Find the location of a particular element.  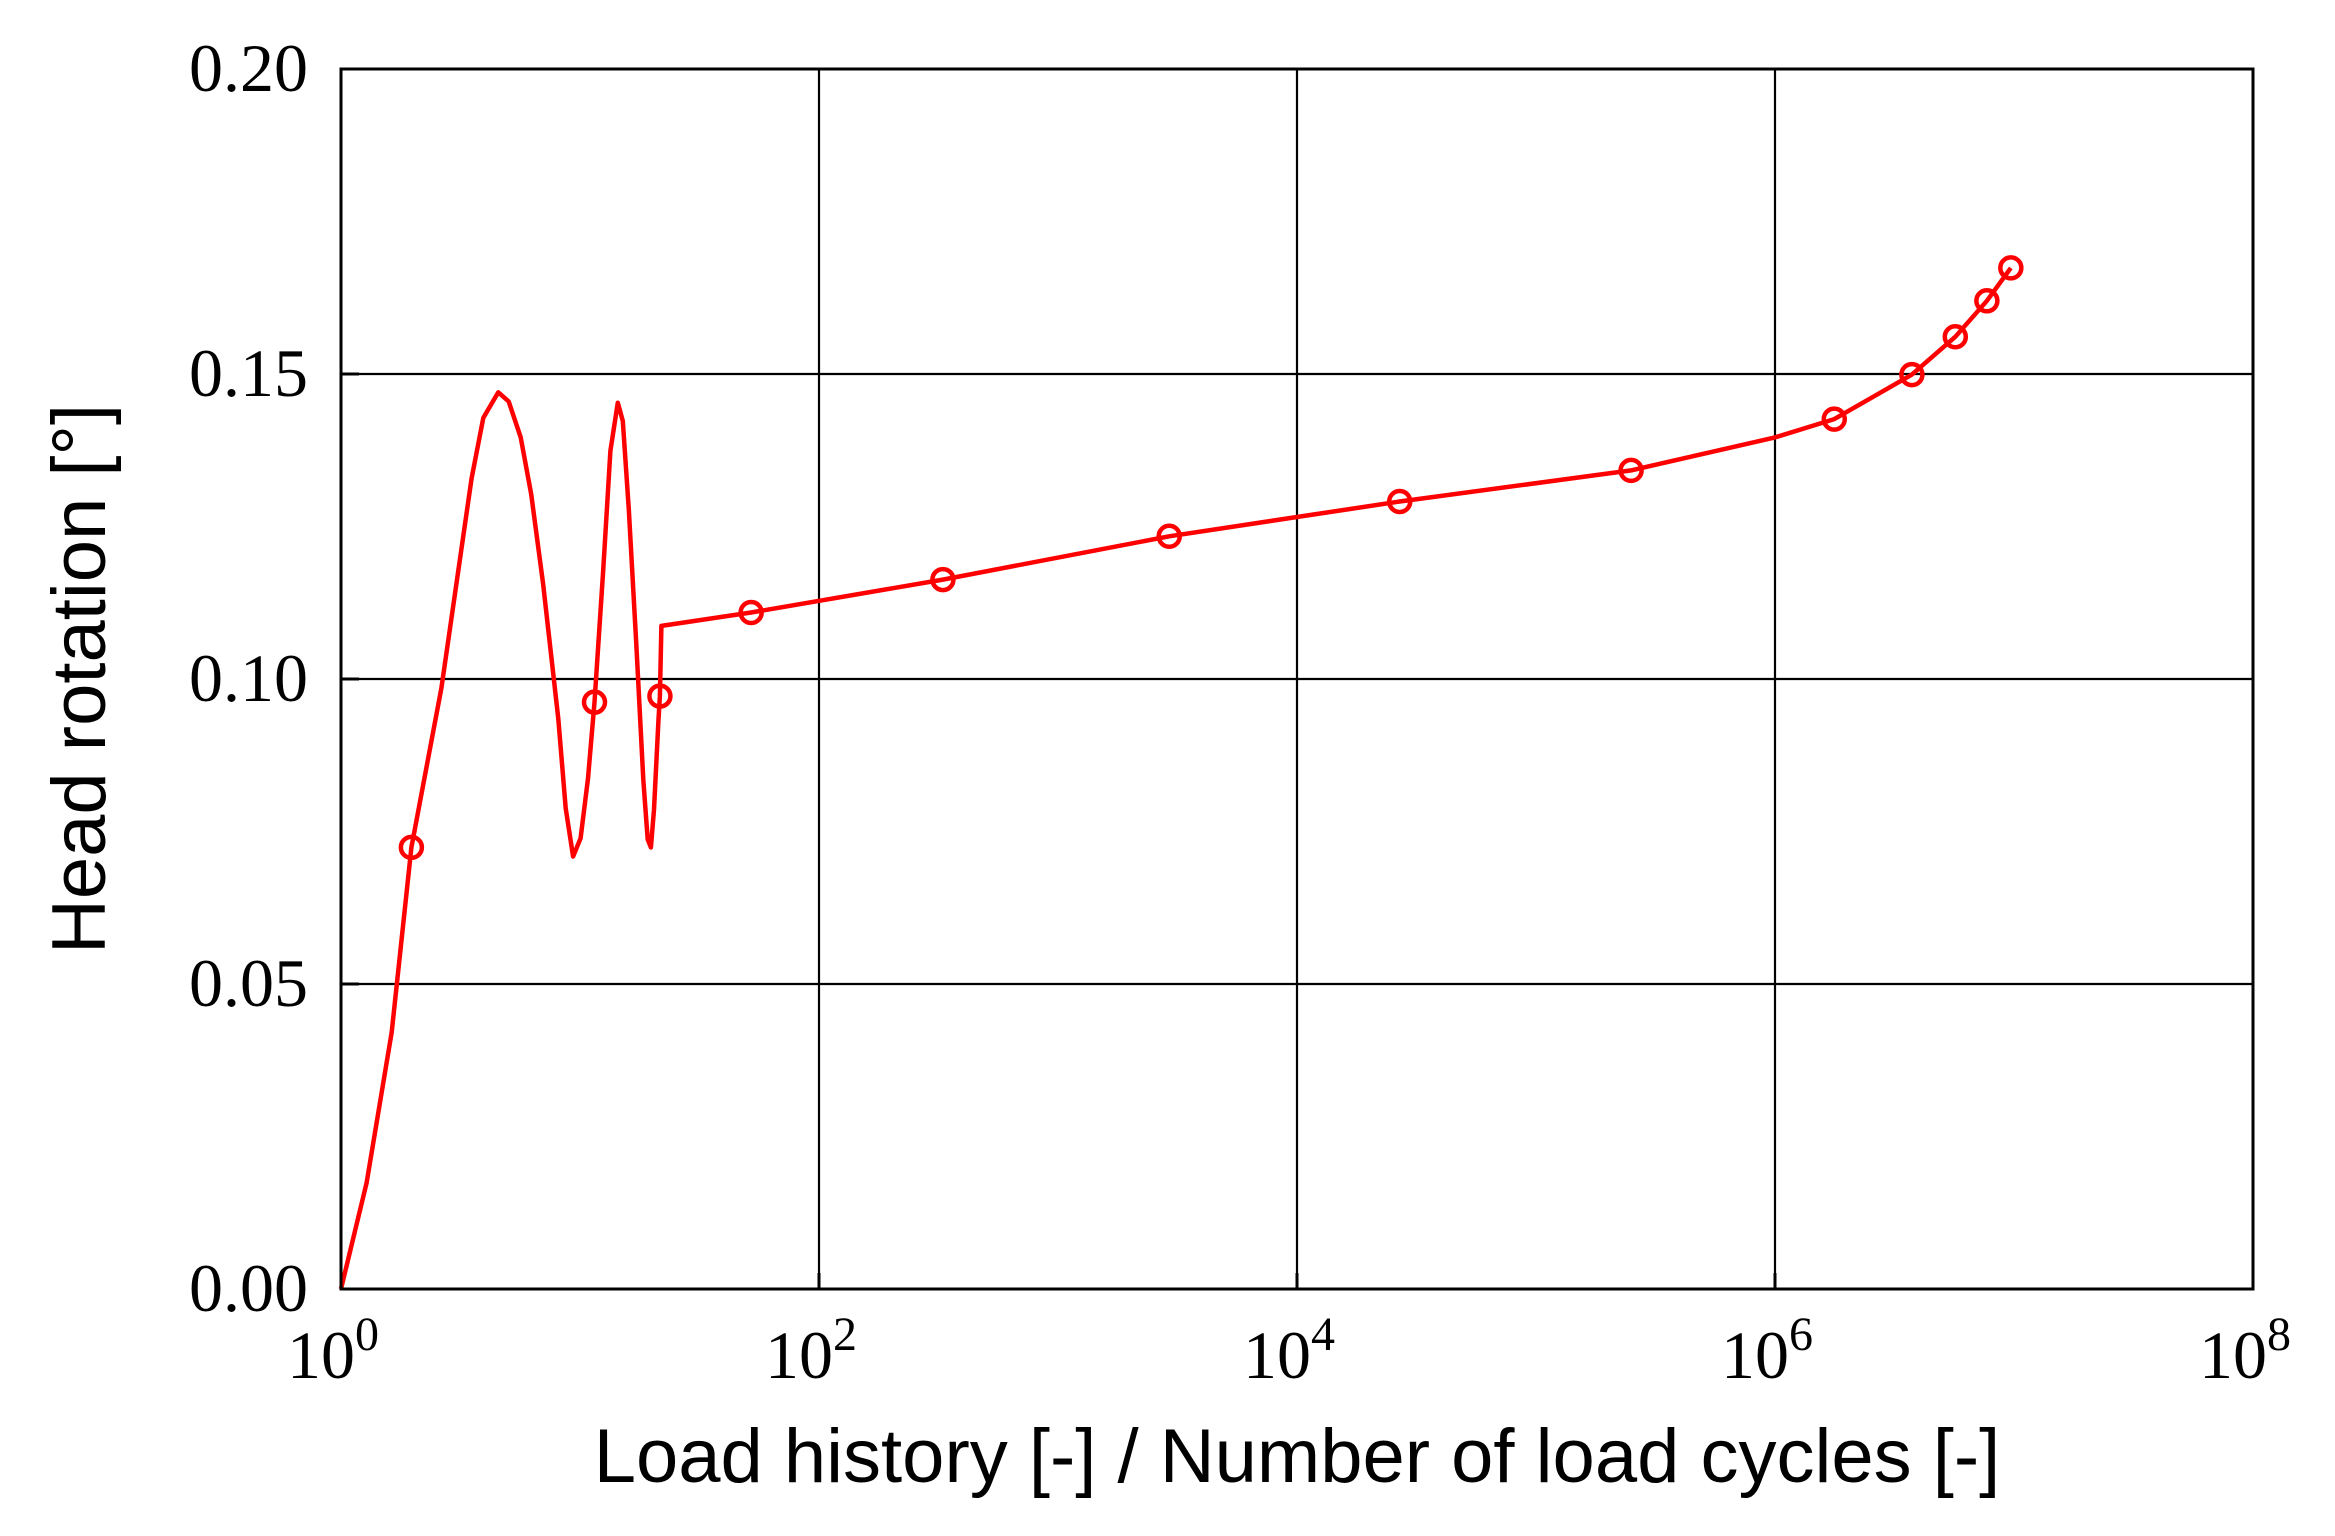

x-tick-label: 10⁶ is located at coordinates (1767, 1350).